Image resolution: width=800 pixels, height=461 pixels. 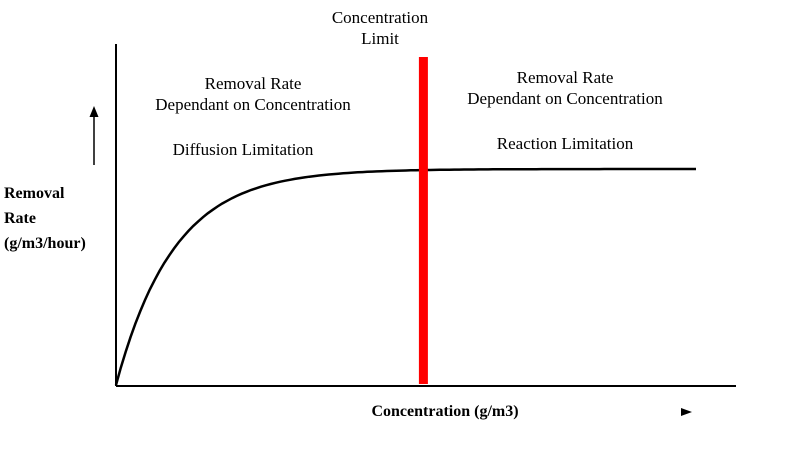 I want to click on right-region-title: Removal Rate Dependant on Concentration, so click(x=565, y=88).